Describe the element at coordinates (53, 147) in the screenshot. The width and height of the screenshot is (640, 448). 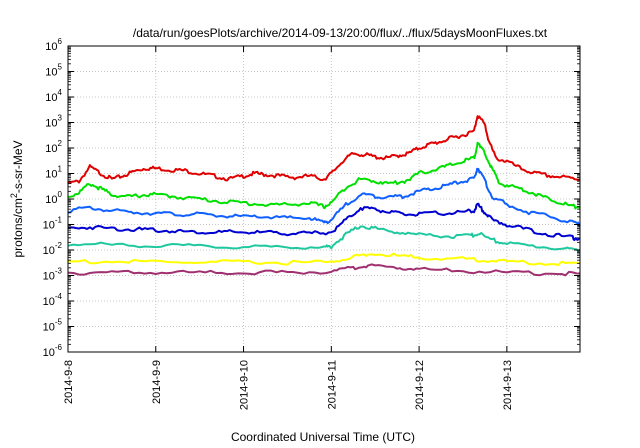
I see `y-tick-label: 10²` at that location.